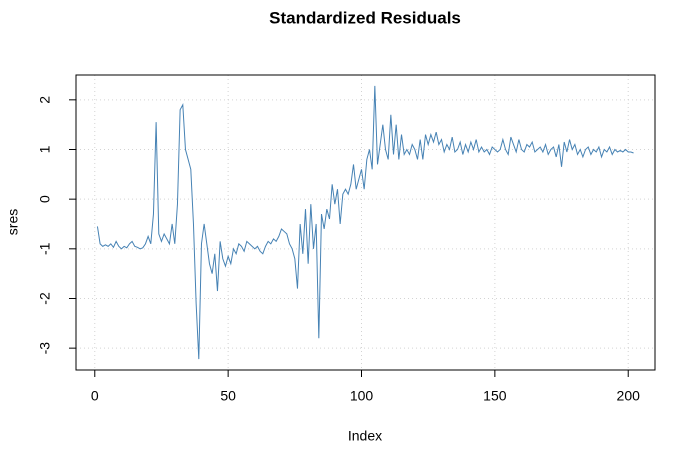  Describe the element at coordinates (228, 396) in the screenshot. I see `x-tick-label: 50` at that location.